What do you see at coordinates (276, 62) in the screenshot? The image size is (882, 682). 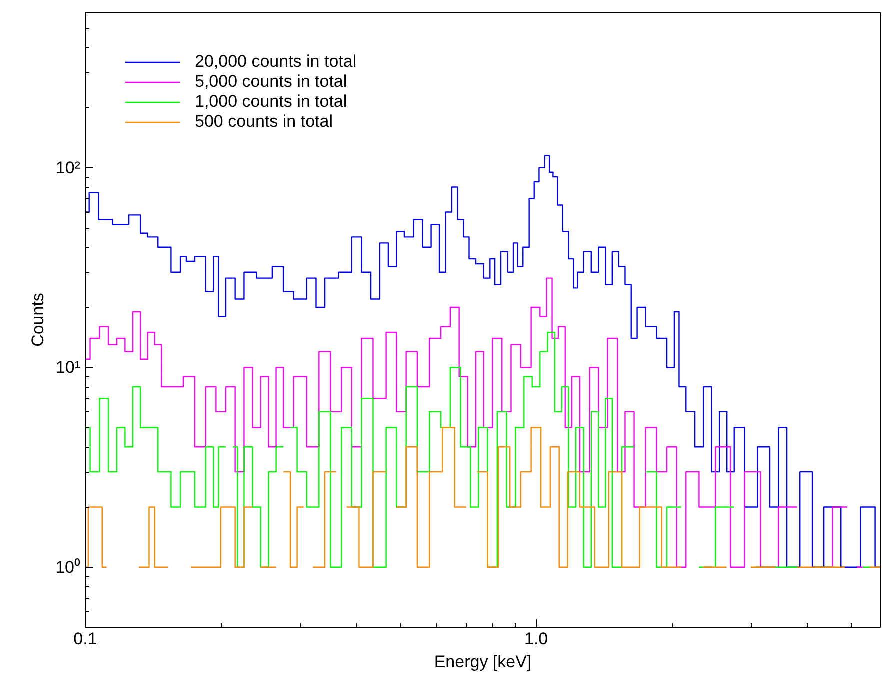 I see `legend-label: 20,000 counts in total` at bounding box center [276, 62].